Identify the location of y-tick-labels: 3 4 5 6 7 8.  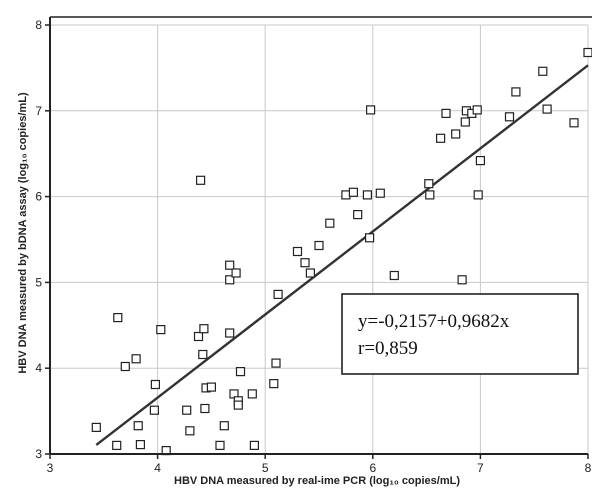
(38, 239).